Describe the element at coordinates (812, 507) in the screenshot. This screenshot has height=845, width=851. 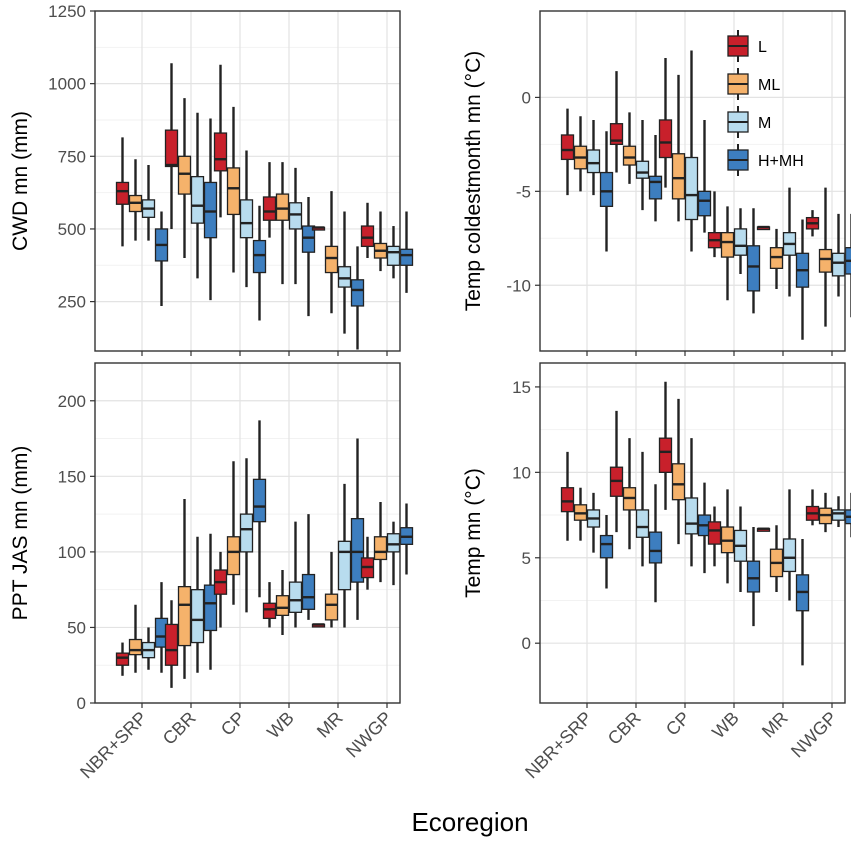
I see `box-nwgp-l` at that location.